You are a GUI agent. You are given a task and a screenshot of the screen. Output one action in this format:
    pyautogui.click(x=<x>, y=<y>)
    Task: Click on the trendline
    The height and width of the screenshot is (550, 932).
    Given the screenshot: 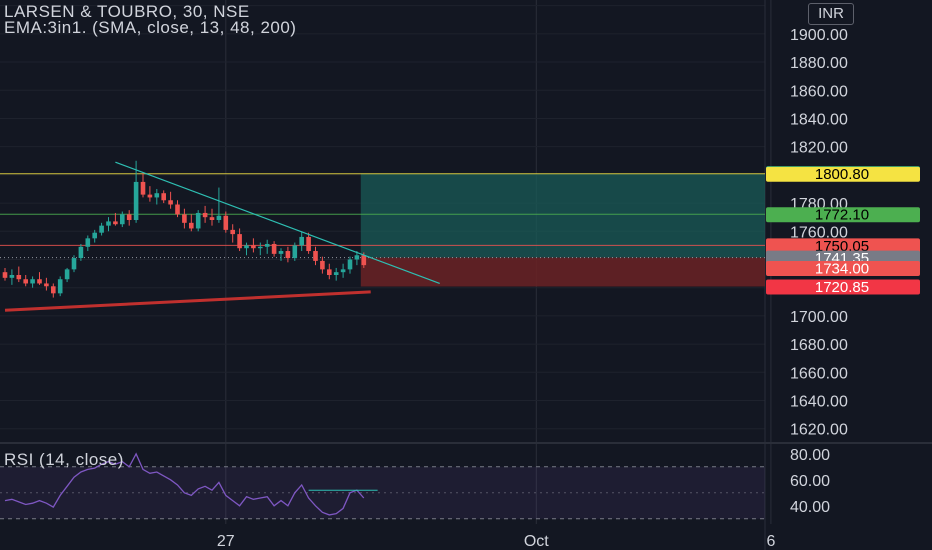 What is the action you would take?
    pyautogui.click(x=277, y=223)
    